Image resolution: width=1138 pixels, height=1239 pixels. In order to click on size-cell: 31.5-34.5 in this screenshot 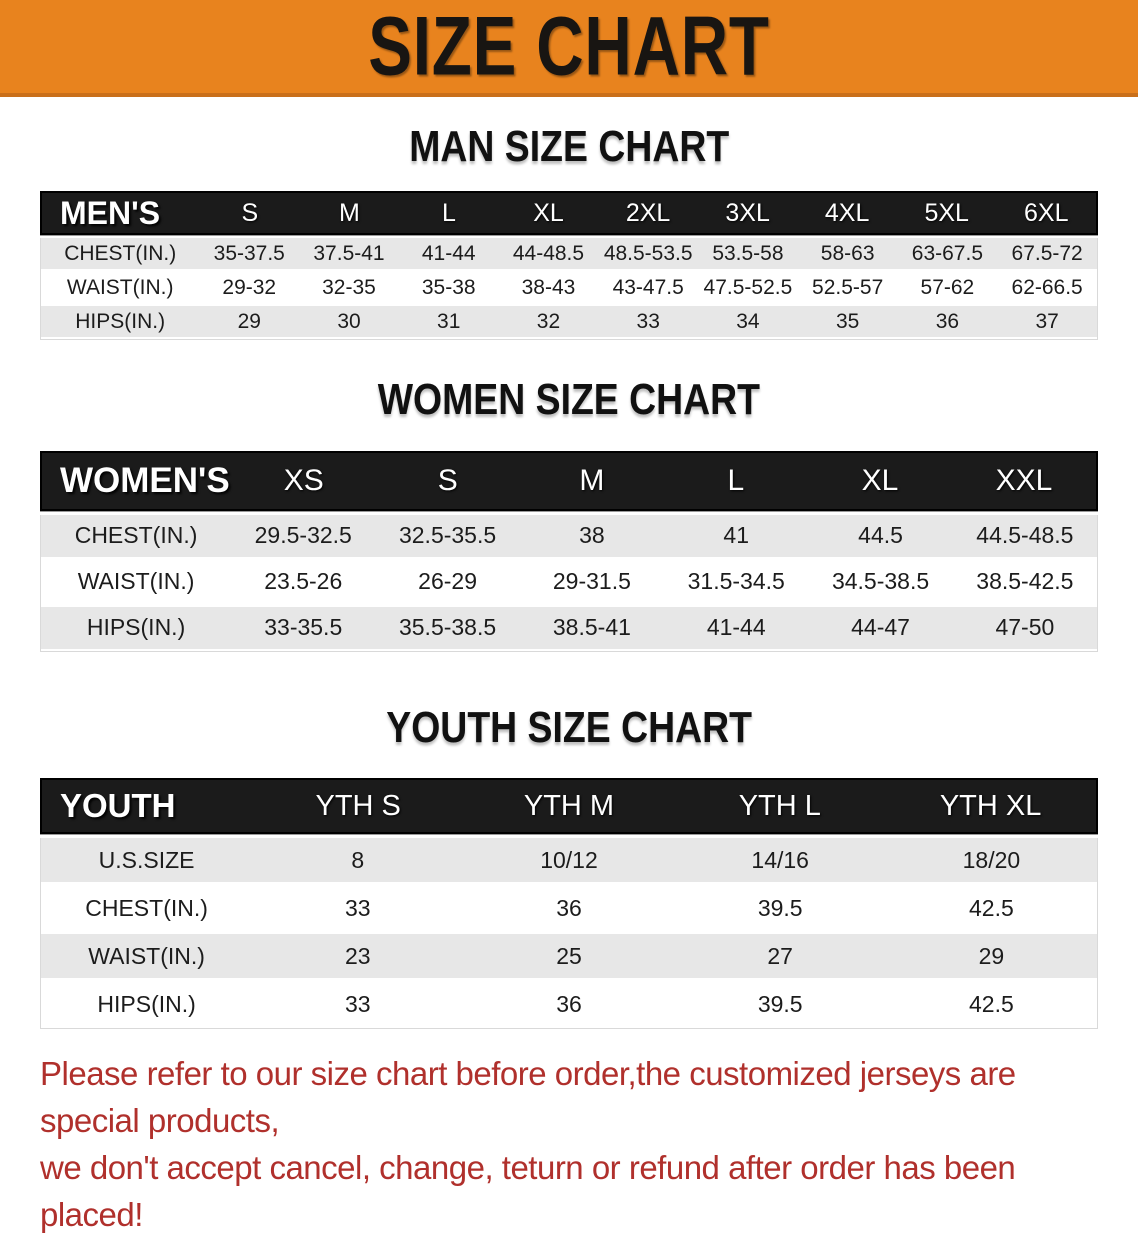, I will do `click(736, 581)`.